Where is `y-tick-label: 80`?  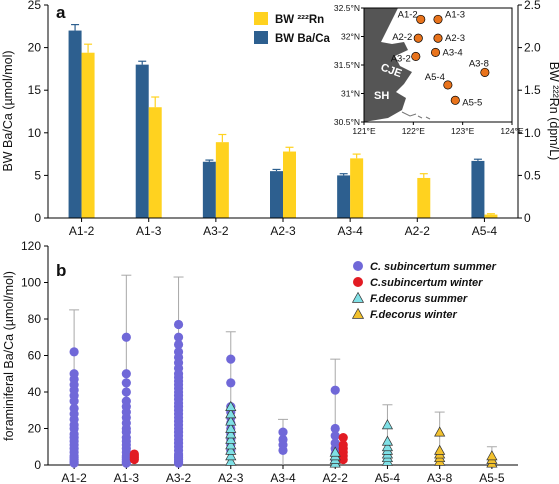
y-tick-label: 80 is located at coordinates (35, 319).